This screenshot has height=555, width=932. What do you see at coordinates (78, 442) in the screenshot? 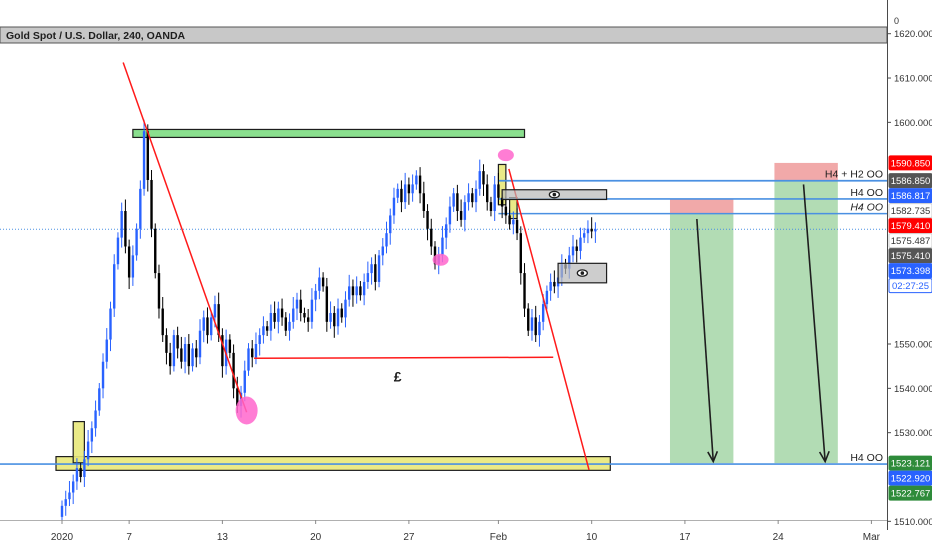
I see `flag-zone` at bounding box center [78, 442].